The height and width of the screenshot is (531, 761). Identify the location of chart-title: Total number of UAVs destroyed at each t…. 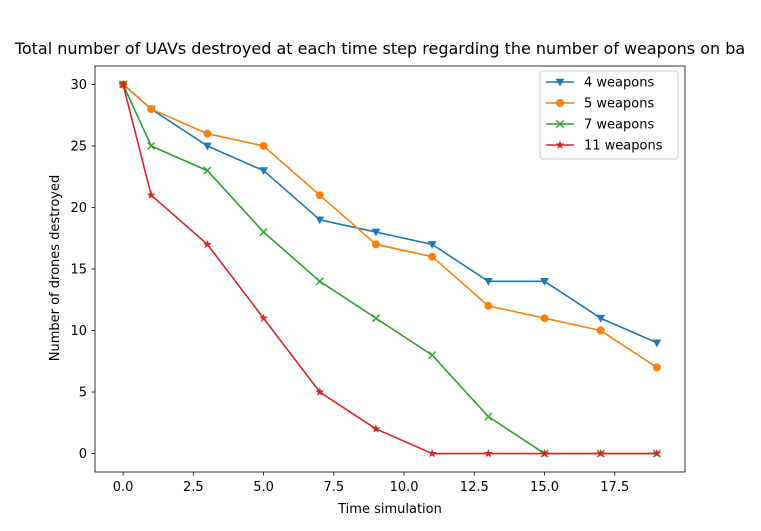
(379, 48).